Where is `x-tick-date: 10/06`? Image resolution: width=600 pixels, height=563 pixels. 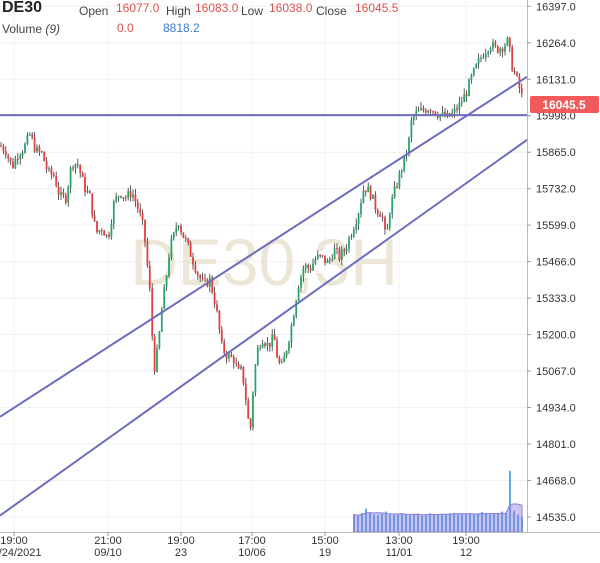 x-tick-date: 10/06 is located at coordinates (252, 552).